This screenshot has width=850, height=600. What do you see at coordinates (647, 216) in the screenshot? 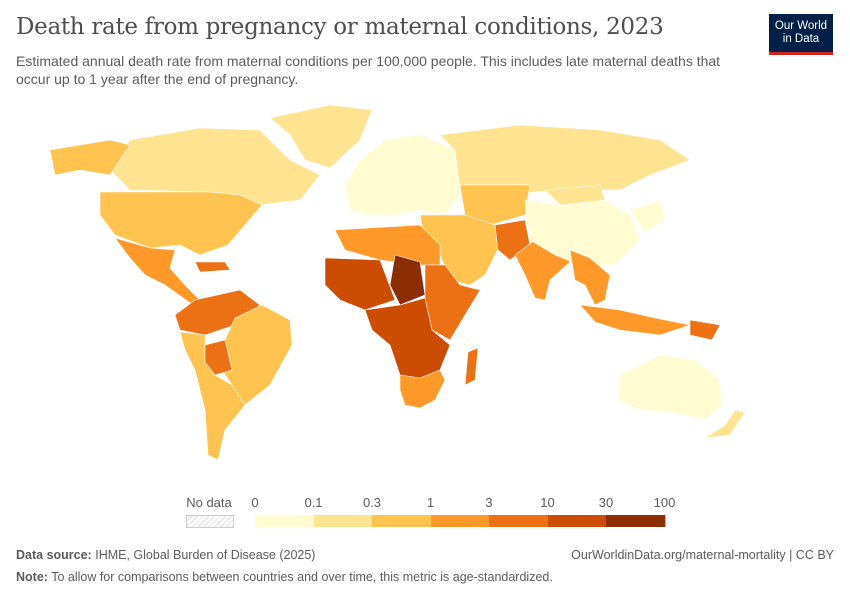
I see `country-japan-korea` at bounding box center [647, 216].